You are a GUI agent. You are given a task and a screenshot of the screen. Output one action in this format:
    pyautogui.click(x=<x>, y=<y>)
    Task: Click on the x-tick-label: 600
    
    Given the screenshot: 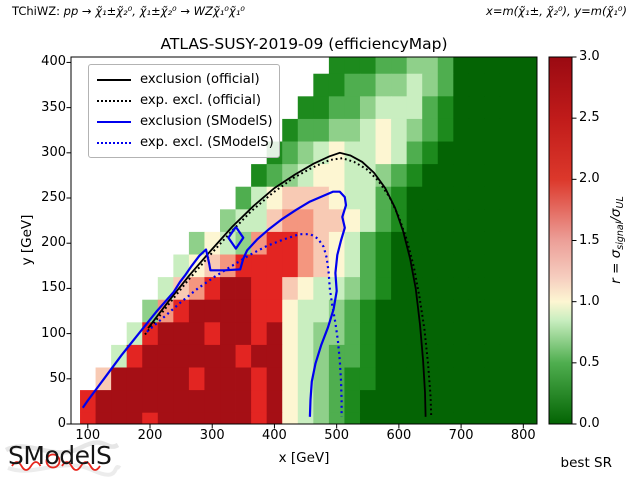 What is the action you would take?
    pyautogui.click(x=399, y=435)
    